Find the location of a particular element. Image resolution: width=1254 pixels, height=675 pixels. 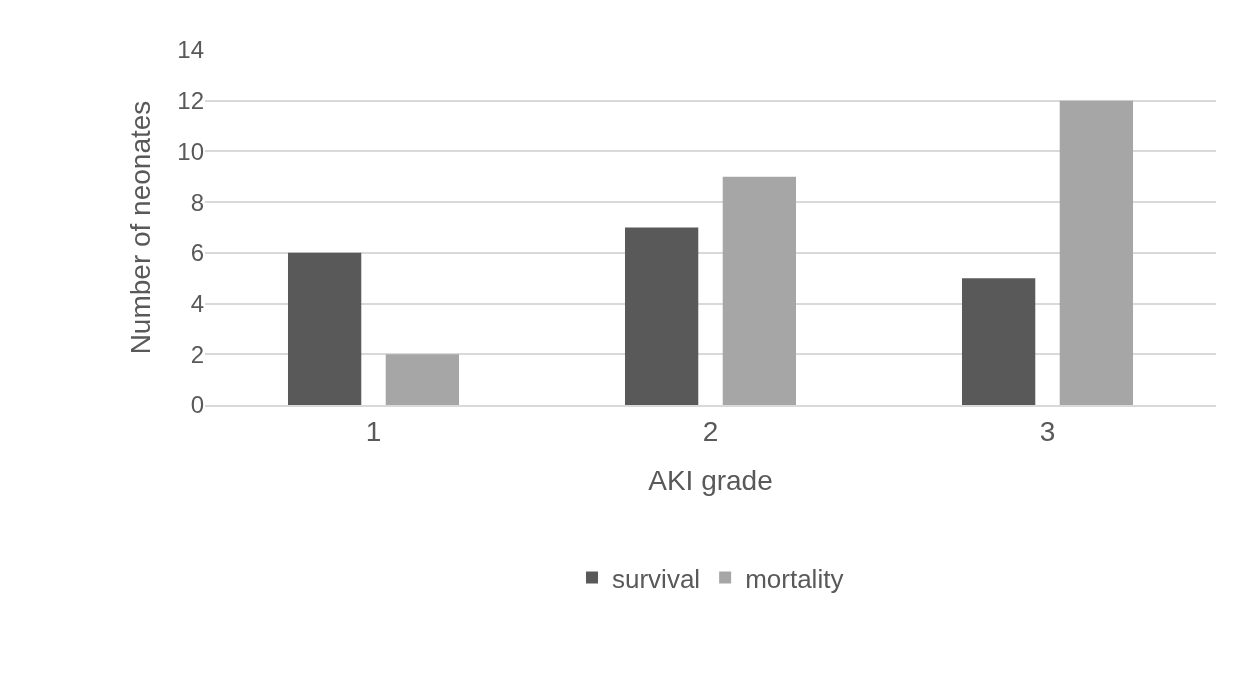

y-tick-label: 12 is located at coordinates (190, 101).